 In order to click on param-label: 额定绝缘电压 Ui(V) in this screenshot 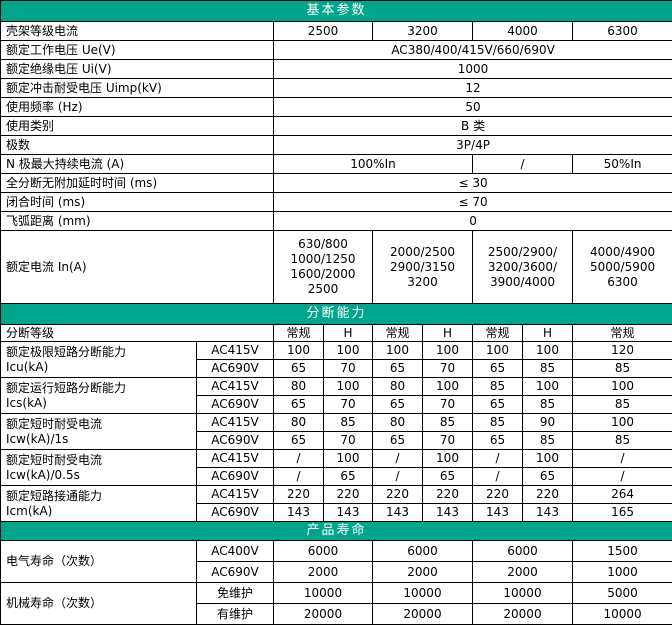, I will do `click(137, 69)`.